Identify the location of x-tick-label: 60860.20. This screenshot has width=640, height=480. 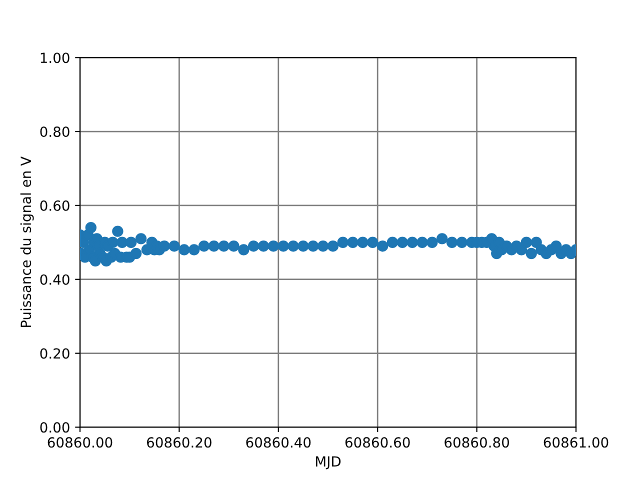
(179, 442).